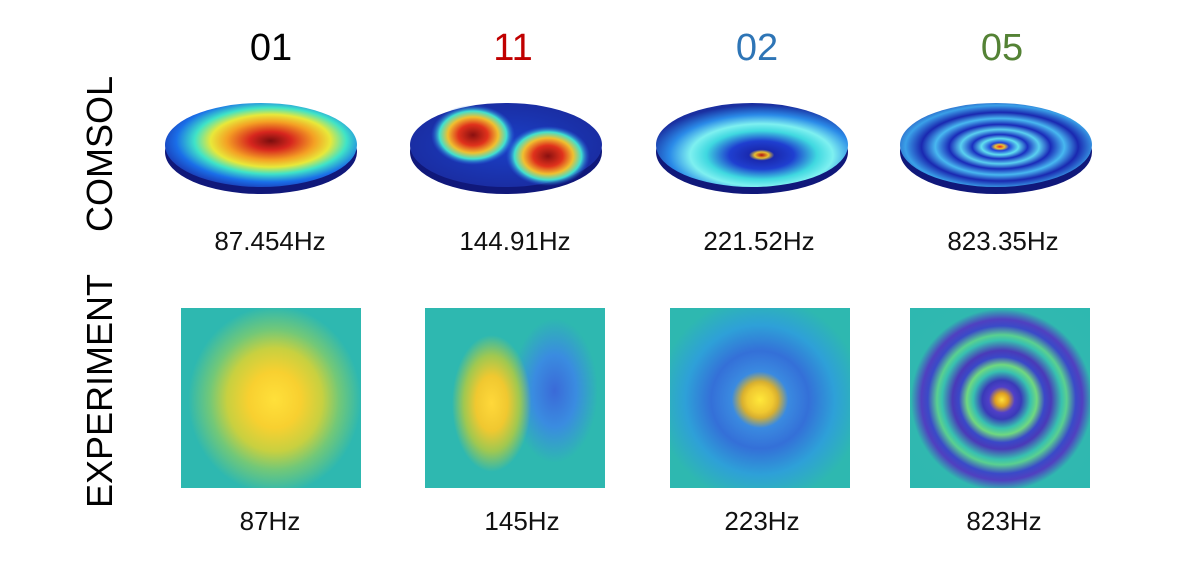 This screenshot has height=566, width=1196. Describe the element at coordinates (759, 241) in the screenshot. I see `comsol-freq-02: 221.52Hz` at that location.